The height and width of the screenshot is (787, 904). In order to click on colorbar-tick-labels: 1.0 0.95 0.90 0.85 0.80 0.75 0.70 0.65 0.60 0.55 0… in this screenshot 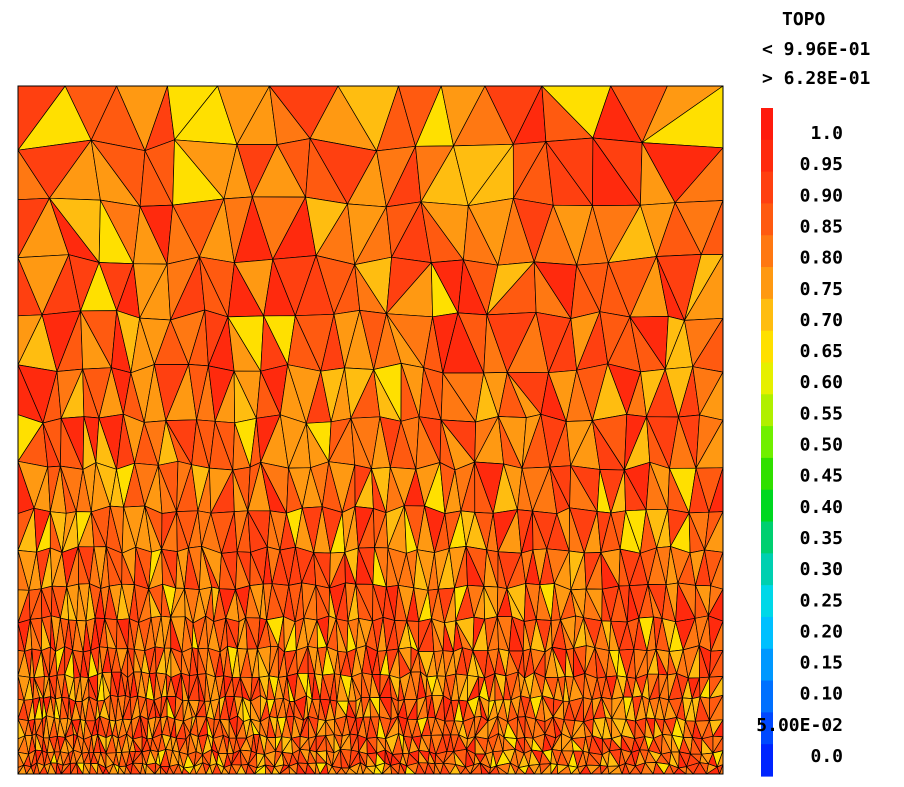, I will do `click(799, 445)`.